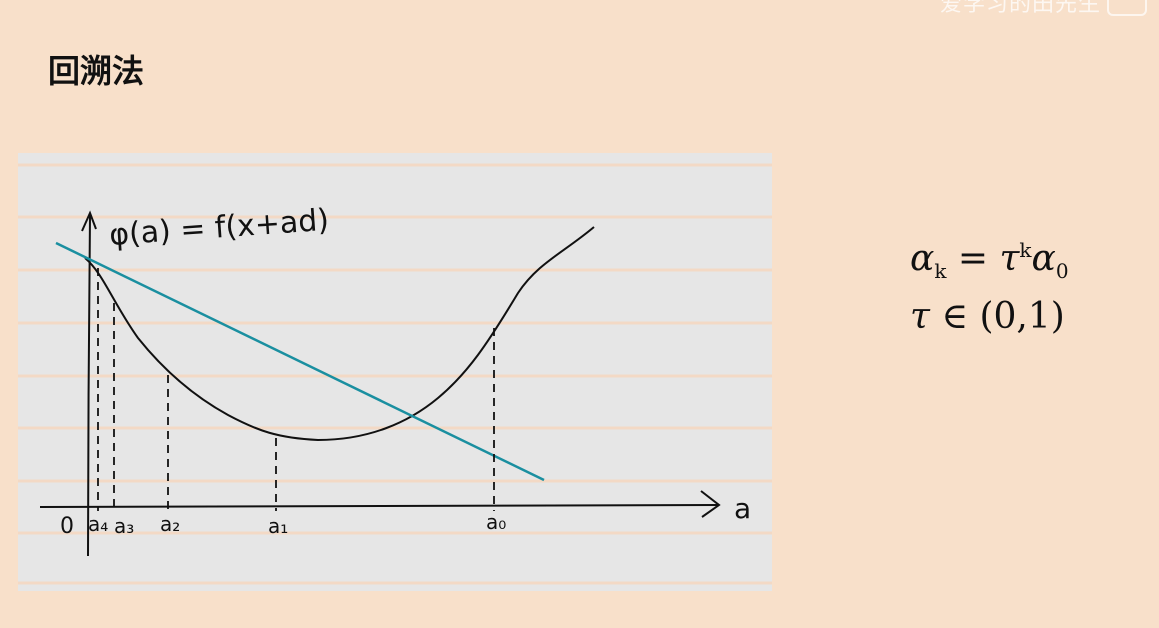 Image resolution: width=1159 pixels, height=628 pixels. What do you see at coordinates (98, 524) in the screenshot?
I see `label-a4: a₄` at bounding box center [98, 524].